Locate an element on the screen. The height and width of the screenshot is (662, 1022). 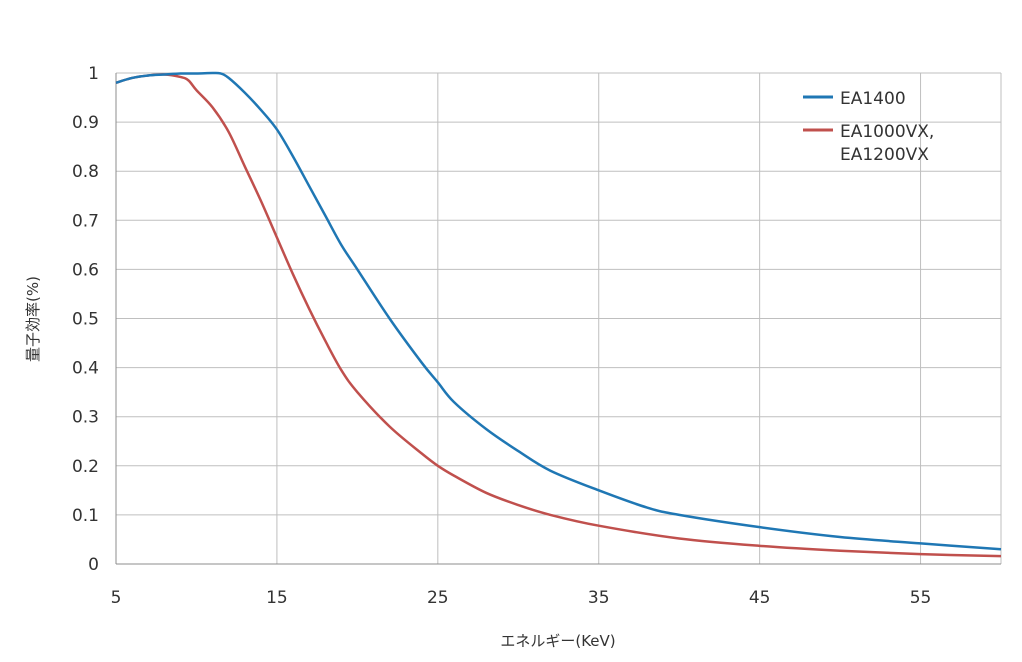
legend-label-ea1000vx-line1: EA1000VX, is located at coordinates (887, 132).